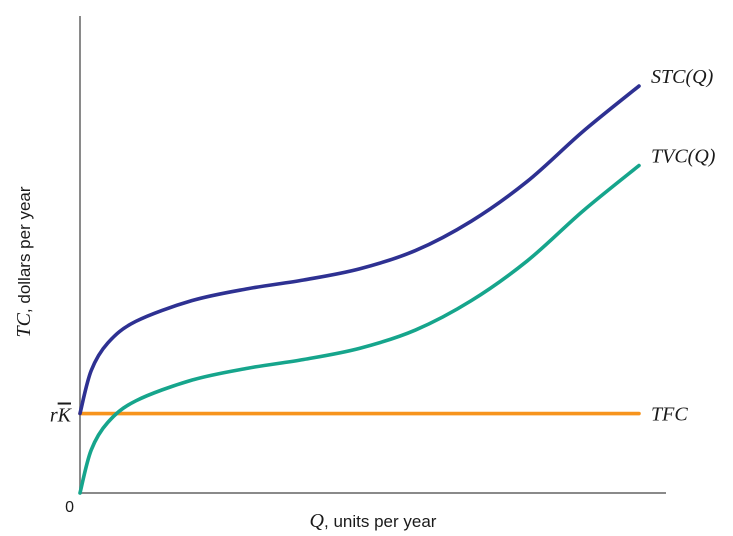 This screenshot has height=536, width=733. I want to click on x-axis-variable: Q, so click(317, 521).